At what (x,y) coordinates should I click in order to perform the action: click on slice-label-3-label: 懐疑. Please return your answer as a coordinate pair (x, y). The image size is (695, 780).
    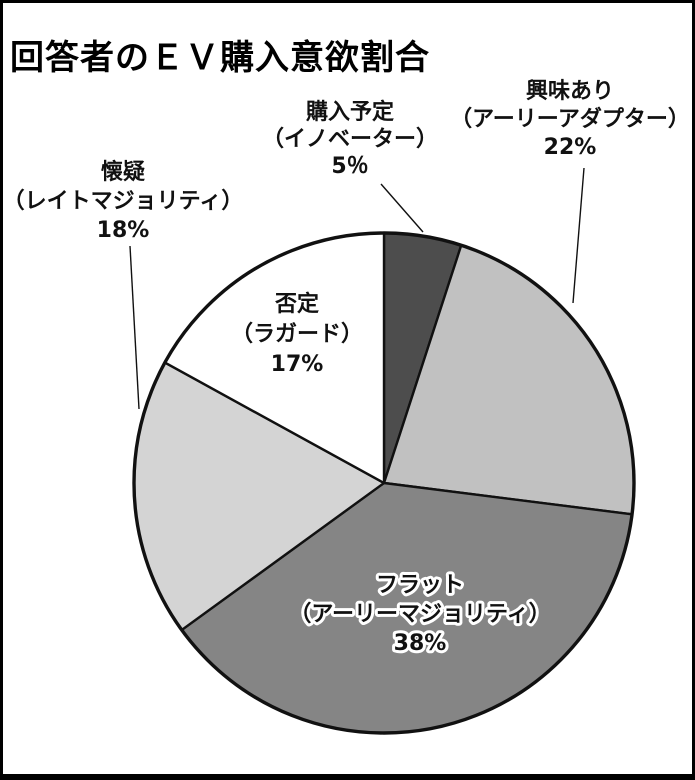
    Looking at the image, I should click on (123, 172).